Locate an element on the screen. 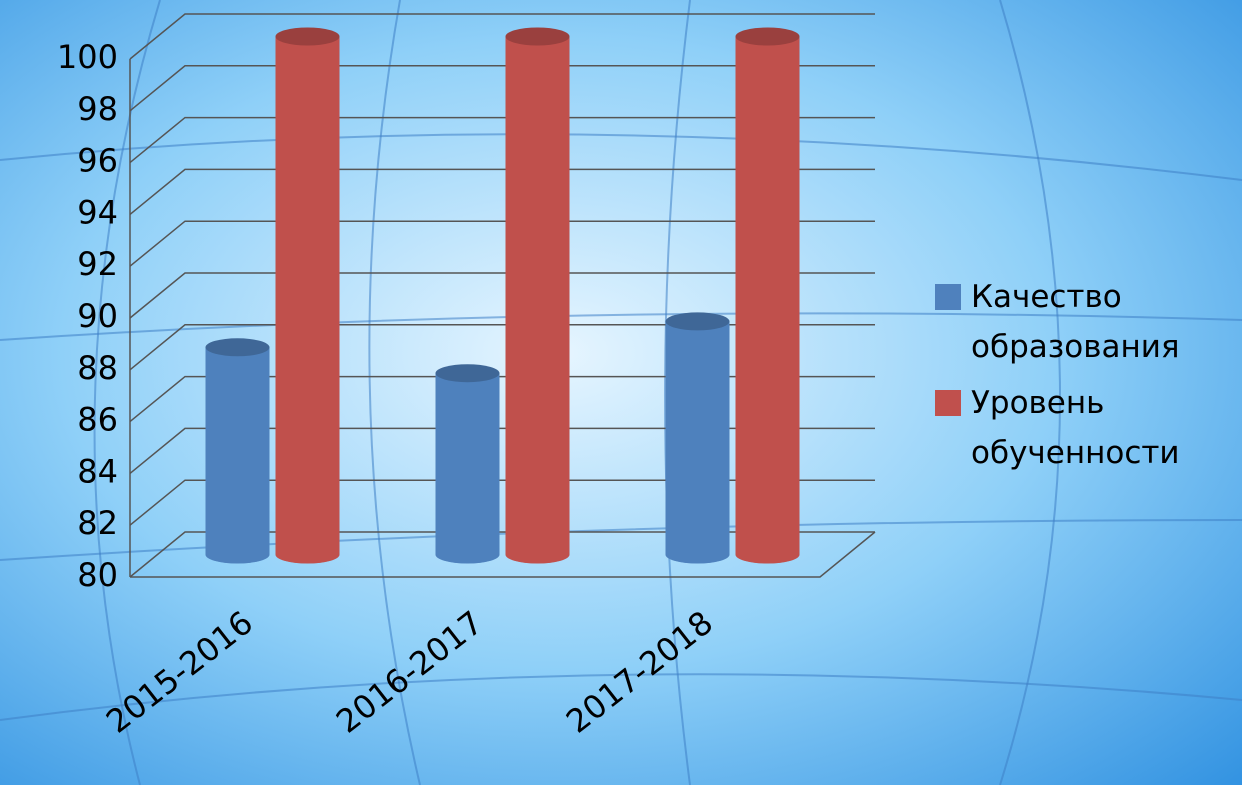 The height and width of the screenshot is (785, 1242). legend-item: Качество образования is located at coordinates (1085, 322).